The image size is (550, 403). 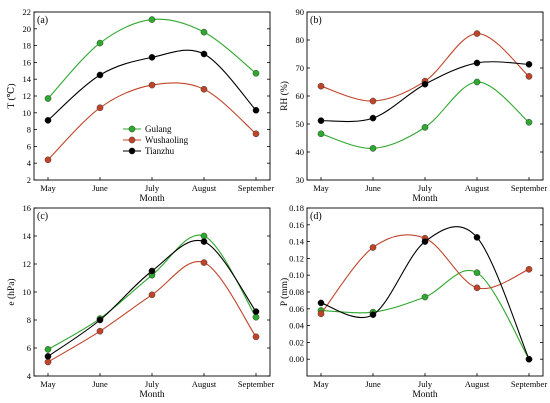 What do you see at coordinates (300, 40) in the screenshot?
I see `y-tick-label: 80` at bounding box center [300, 40].